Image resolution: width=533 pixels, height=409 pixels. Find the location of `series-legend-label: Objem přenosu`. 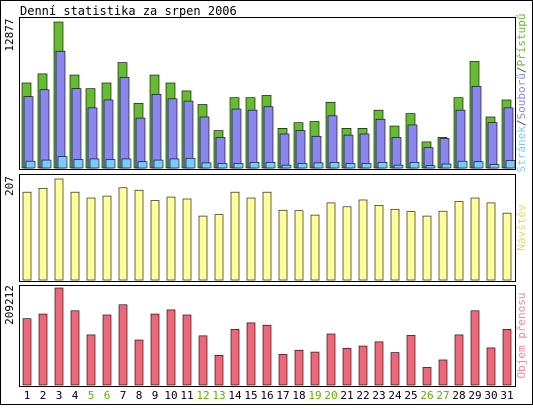

series-legend-label: Objem přenosu is located at coordinates (521, 335).